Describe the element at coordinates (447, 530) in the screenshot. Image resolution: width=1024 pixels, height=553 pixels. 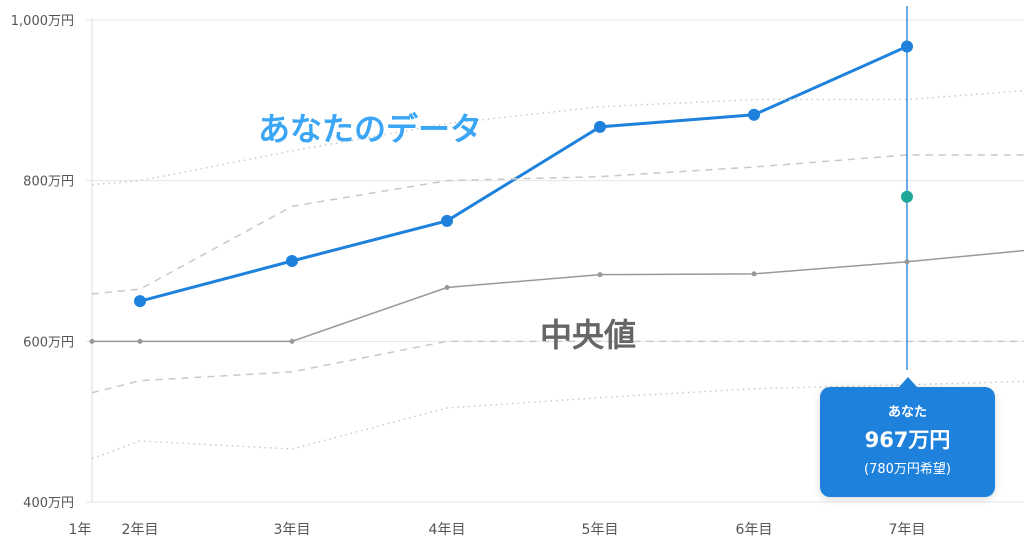
I see `x-tick-label: 4年目` at that location.